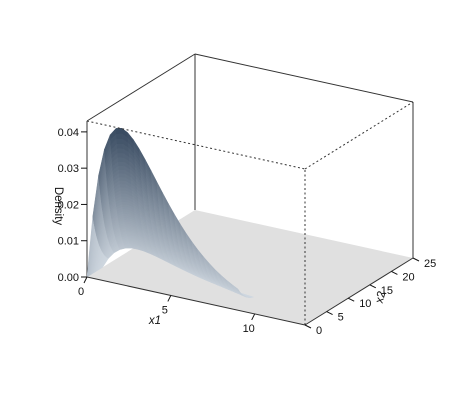 This screenshot has height=406, width=474. Describe the element at coordinates (341, 318) in the screenshot. I see `y-tick-label: 5` at that location.